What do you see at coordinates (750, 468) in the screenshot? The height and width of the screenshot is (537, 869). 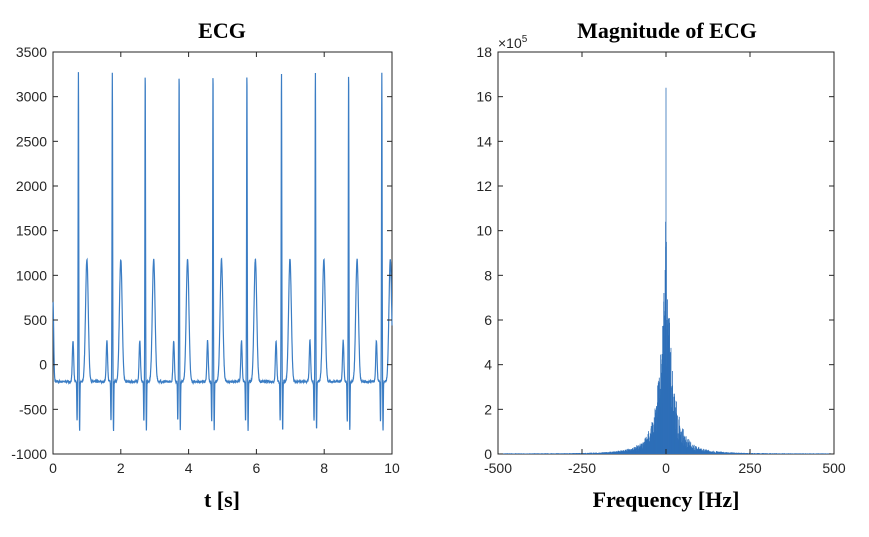 I see `fft-x-tick-label: 250` at bounding box center [750, 468].